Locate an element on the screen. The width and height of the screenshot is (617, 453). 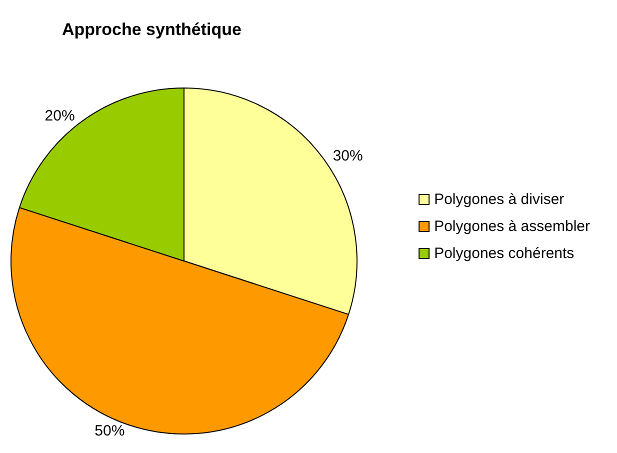
legend-label: Polygones à diviser is located at coordinates (499, 199).